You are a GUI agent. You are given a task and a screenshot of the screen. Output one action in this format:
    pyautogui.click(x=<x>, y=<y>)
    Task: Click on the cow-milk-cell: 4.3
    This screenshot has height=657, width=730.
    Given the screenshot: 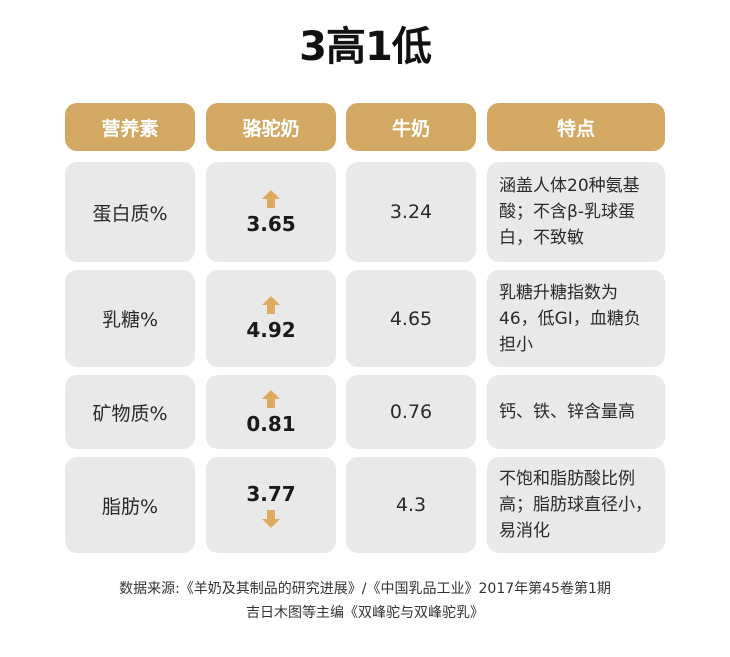 What is the action you would take?
    pyautogui.click(x=411, y=505)
    